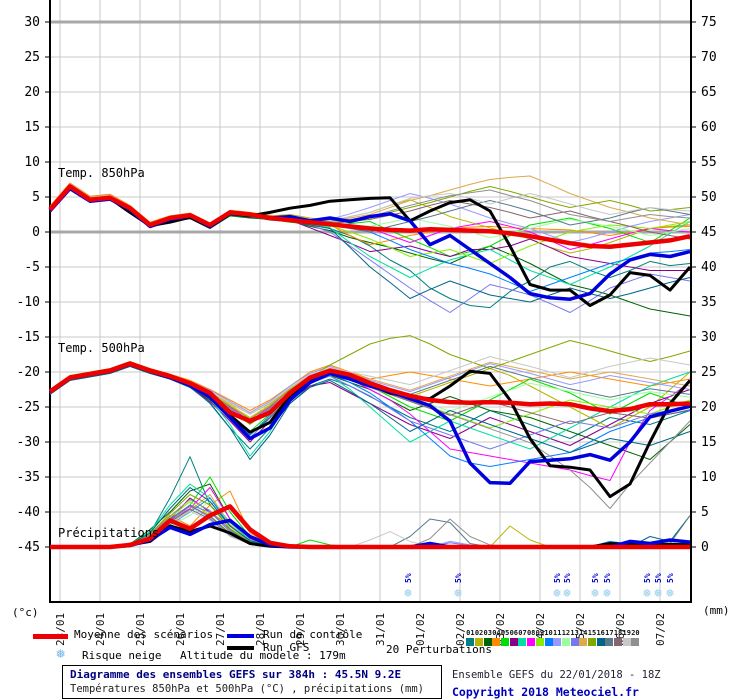 The width and height of the screenshot is (740, 700). What do you see at coordinates (28, 512) in the screenshot?
I see `svg-text: -40` at bounding box center [28, 512].